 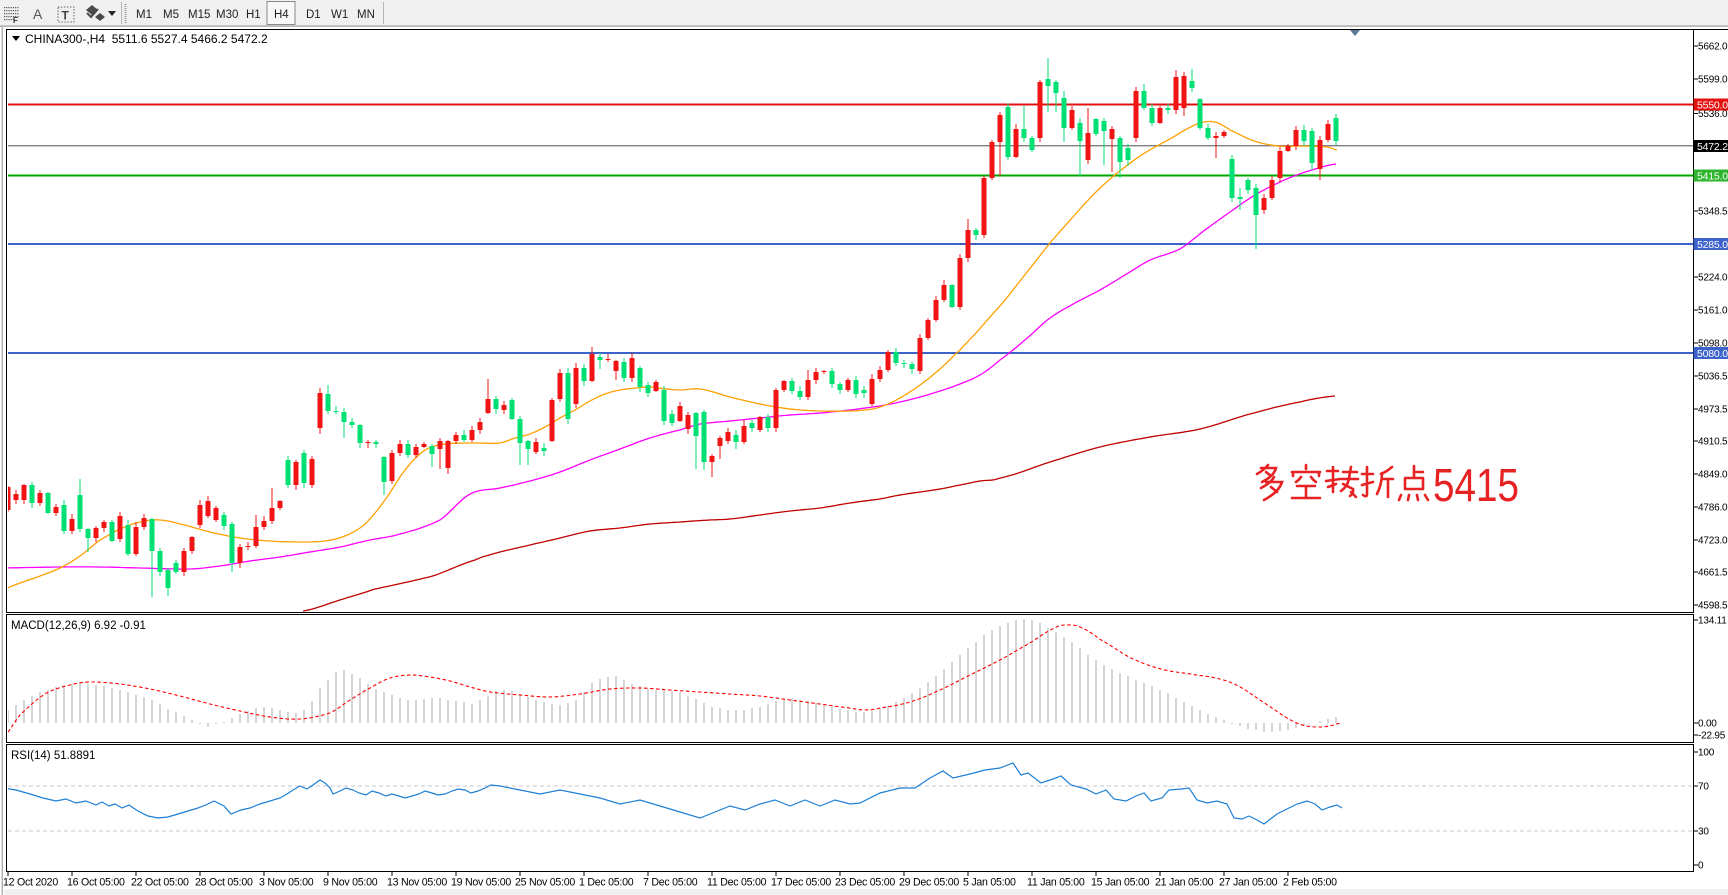 I want to click on svg-text: M15, so click(x=199, y=15).